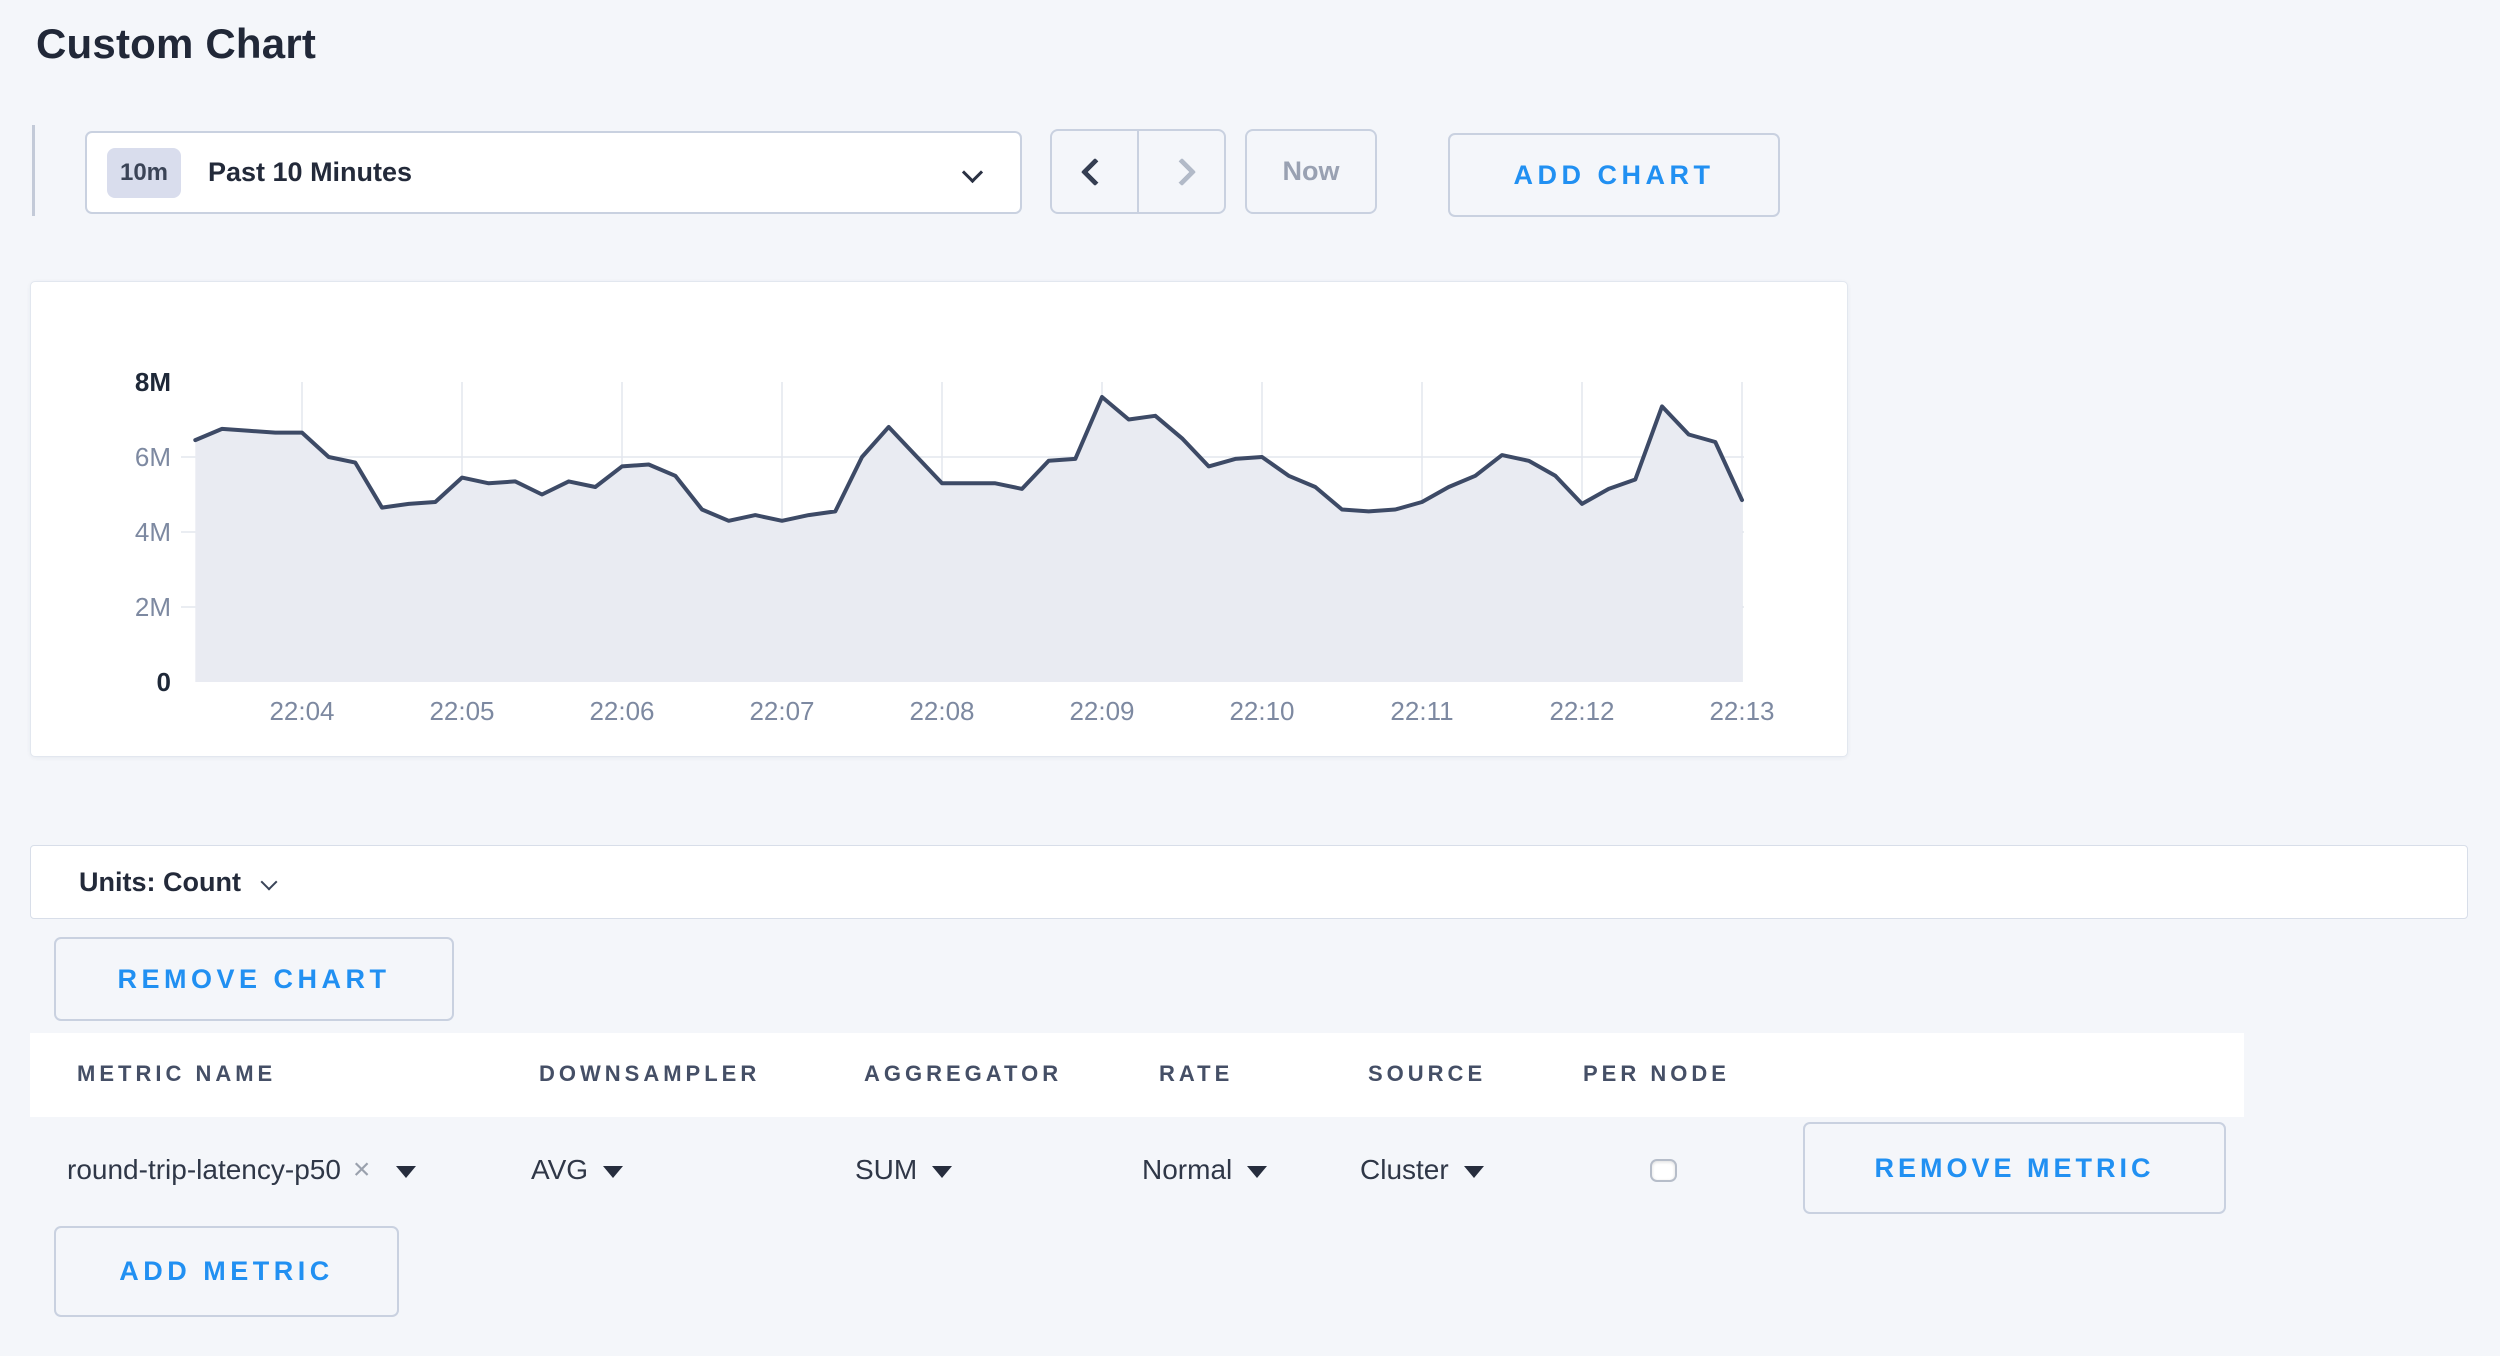  I want to click on metric-name-select: round-trip-latency-p50 ×, so click(242, 1170).